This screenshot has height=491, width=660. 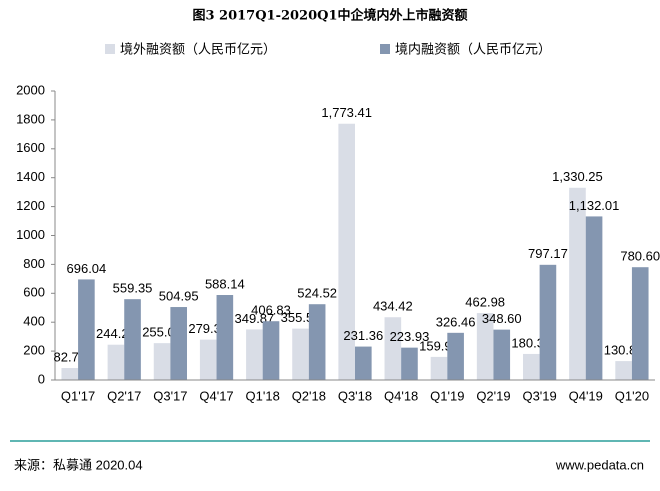 I want to click on value-label: 524.52, so click(x=317, y=293).